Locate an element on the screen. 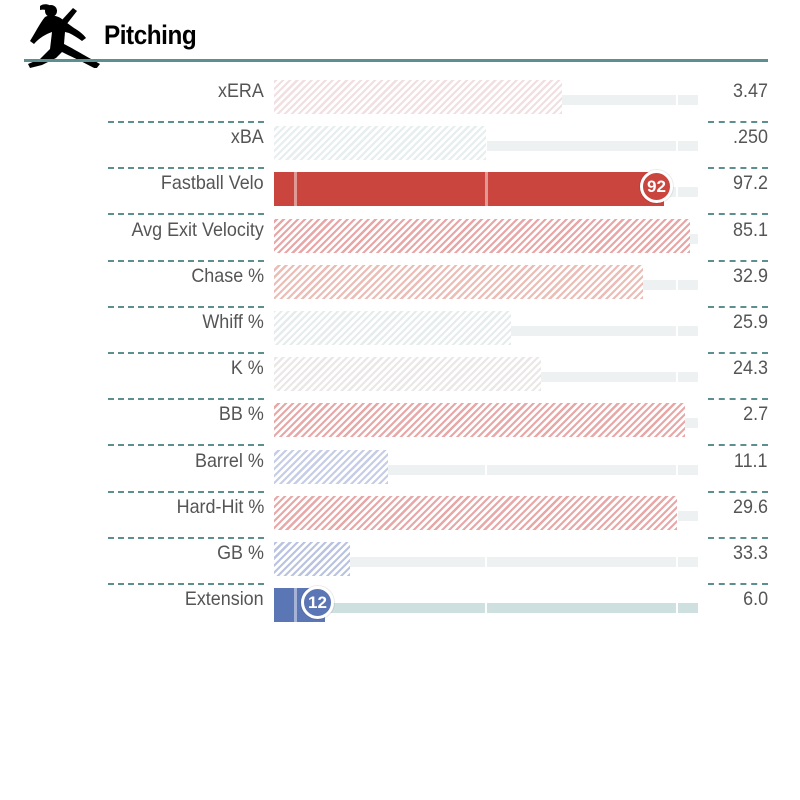 The image size is (800, 800). percentile-track is located at coordinates (486, 608).